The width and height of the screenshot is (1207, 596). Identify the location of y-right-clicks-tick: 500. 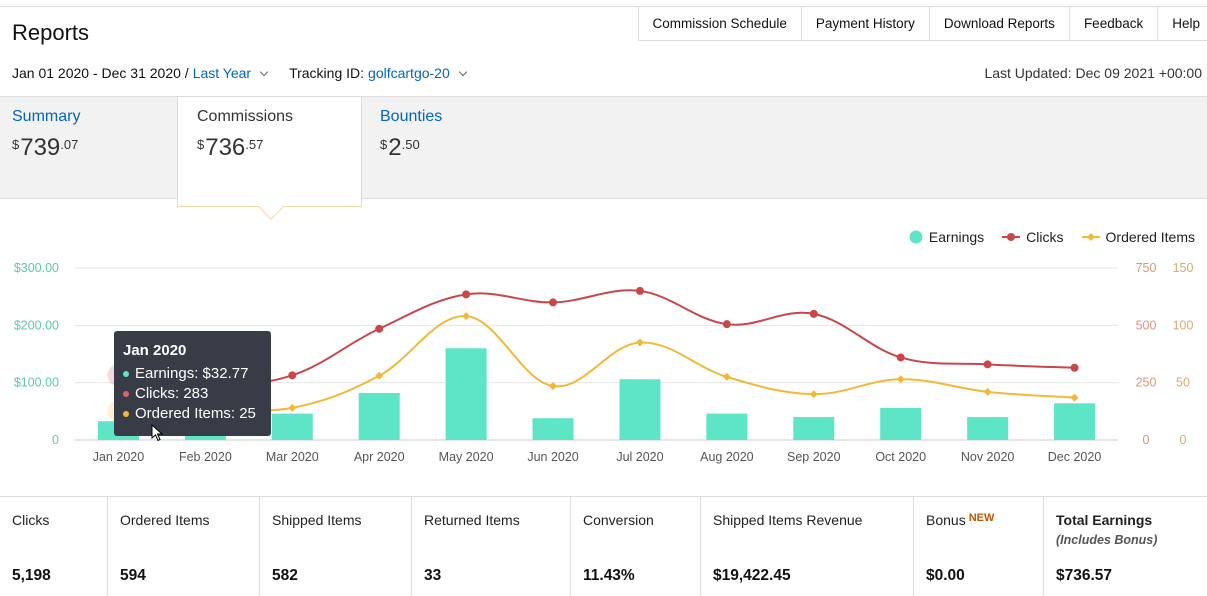
(1146, 325).